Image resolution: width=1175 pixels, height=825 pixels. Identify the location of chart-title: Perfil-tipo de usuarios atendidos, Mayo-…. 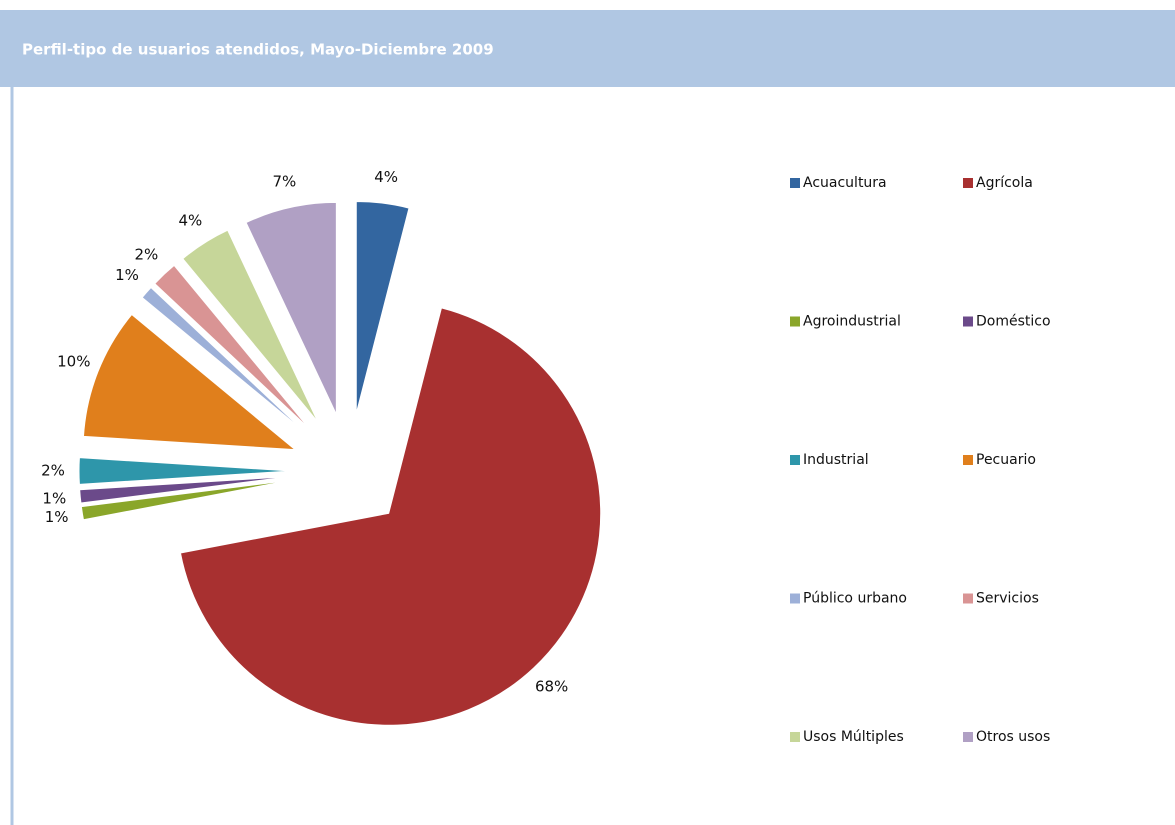
(258, 50).